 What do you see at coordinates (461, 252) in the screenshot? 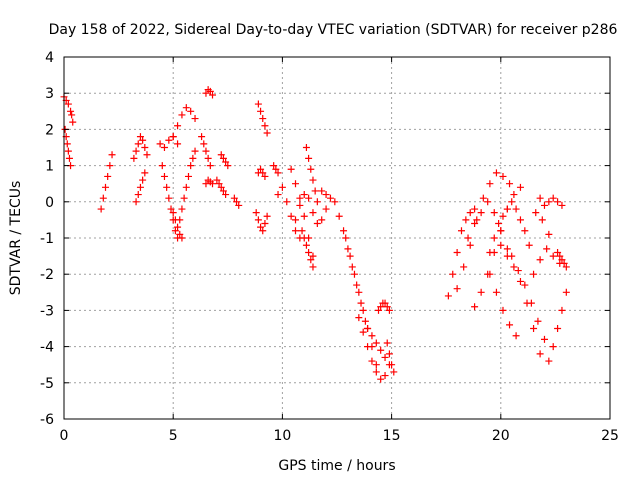
I see `series-s33` at bounding box center [461, 252].